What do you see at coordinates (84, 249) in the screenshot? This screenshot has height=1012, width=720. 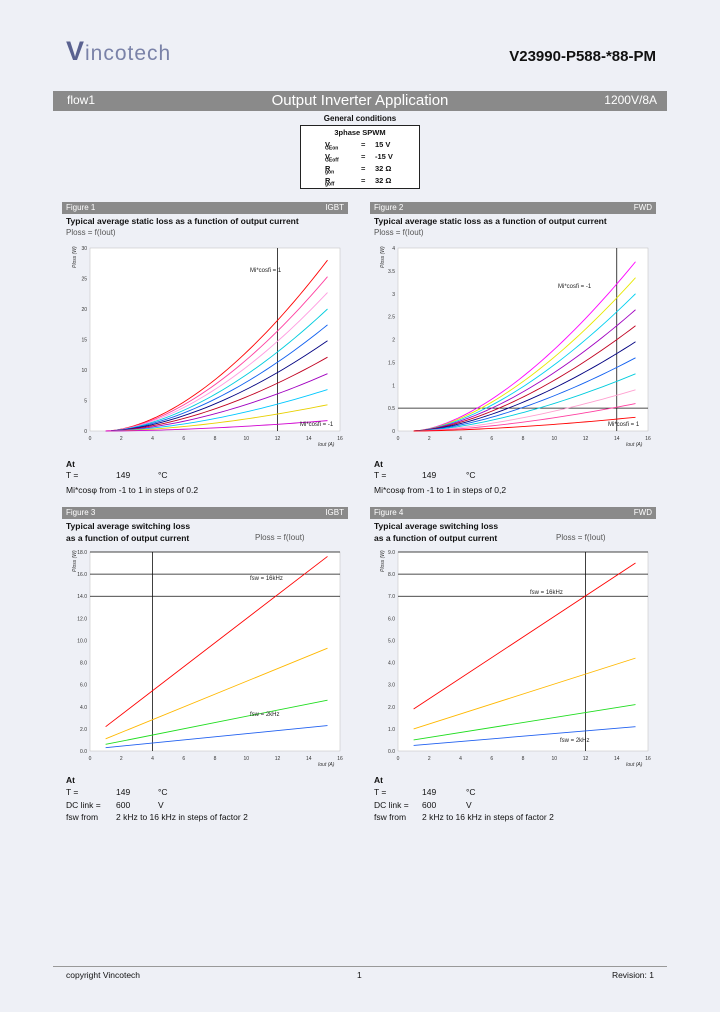 I see `y-tick-label: 30` at bounding box center [84, 249].